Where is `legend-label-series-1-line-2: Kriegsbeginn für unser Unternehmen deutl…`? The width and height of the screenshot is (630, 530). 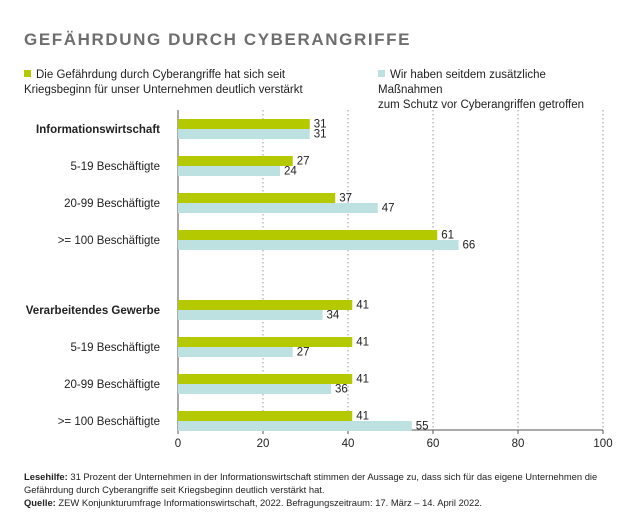 legend-label-series-1-line-2: Kriegsbeginn für unser Unternehmen deutl… is located at coordinates (163, 90).